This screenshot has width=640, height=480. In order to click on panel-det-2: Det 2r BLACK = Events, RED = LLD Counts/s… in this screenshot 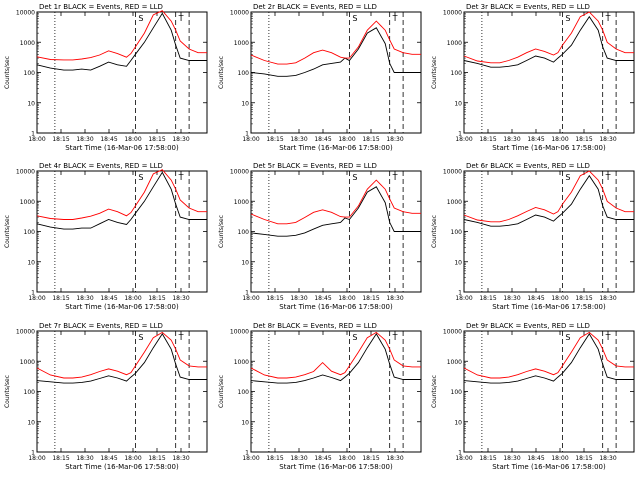, I will do `click(320, 77)`.